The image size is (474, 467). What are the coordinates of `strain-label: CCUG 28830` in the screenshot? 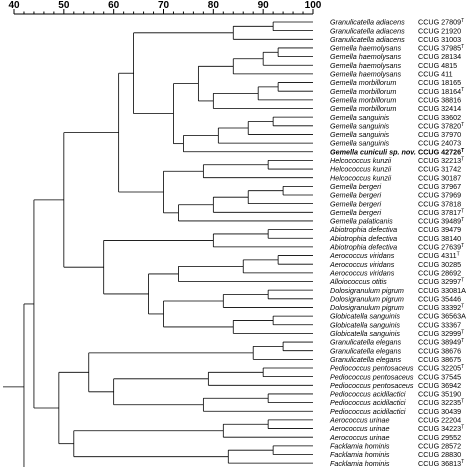 It's located at (439, 454).